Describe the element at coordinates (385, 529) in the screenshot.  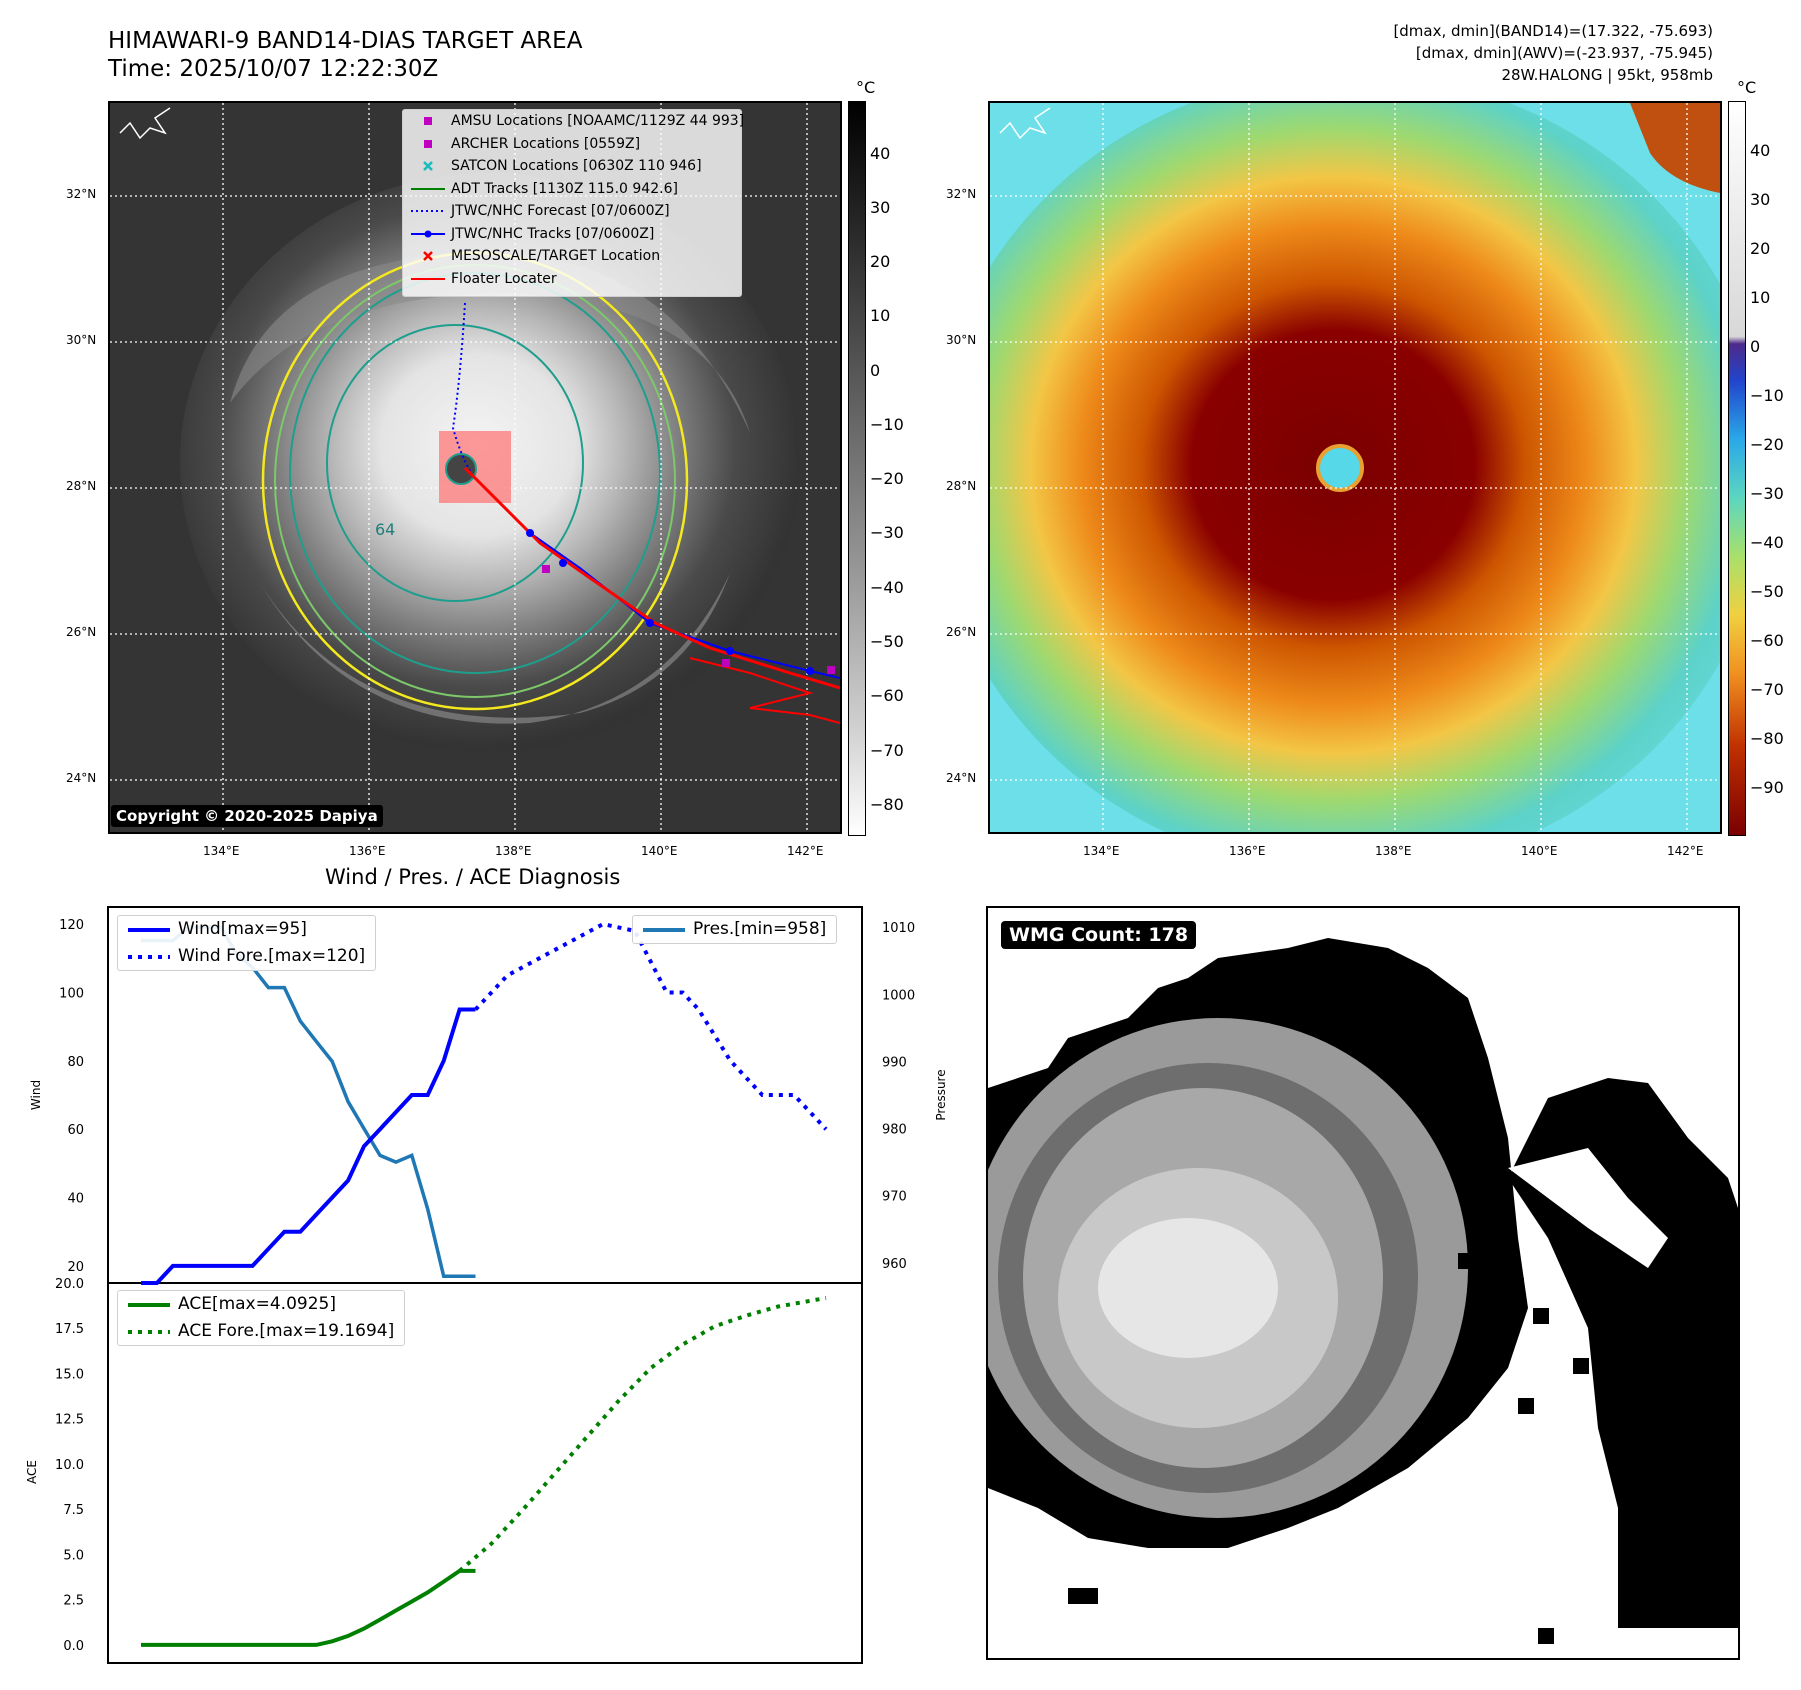
I see `contour-label: 64` at that location.